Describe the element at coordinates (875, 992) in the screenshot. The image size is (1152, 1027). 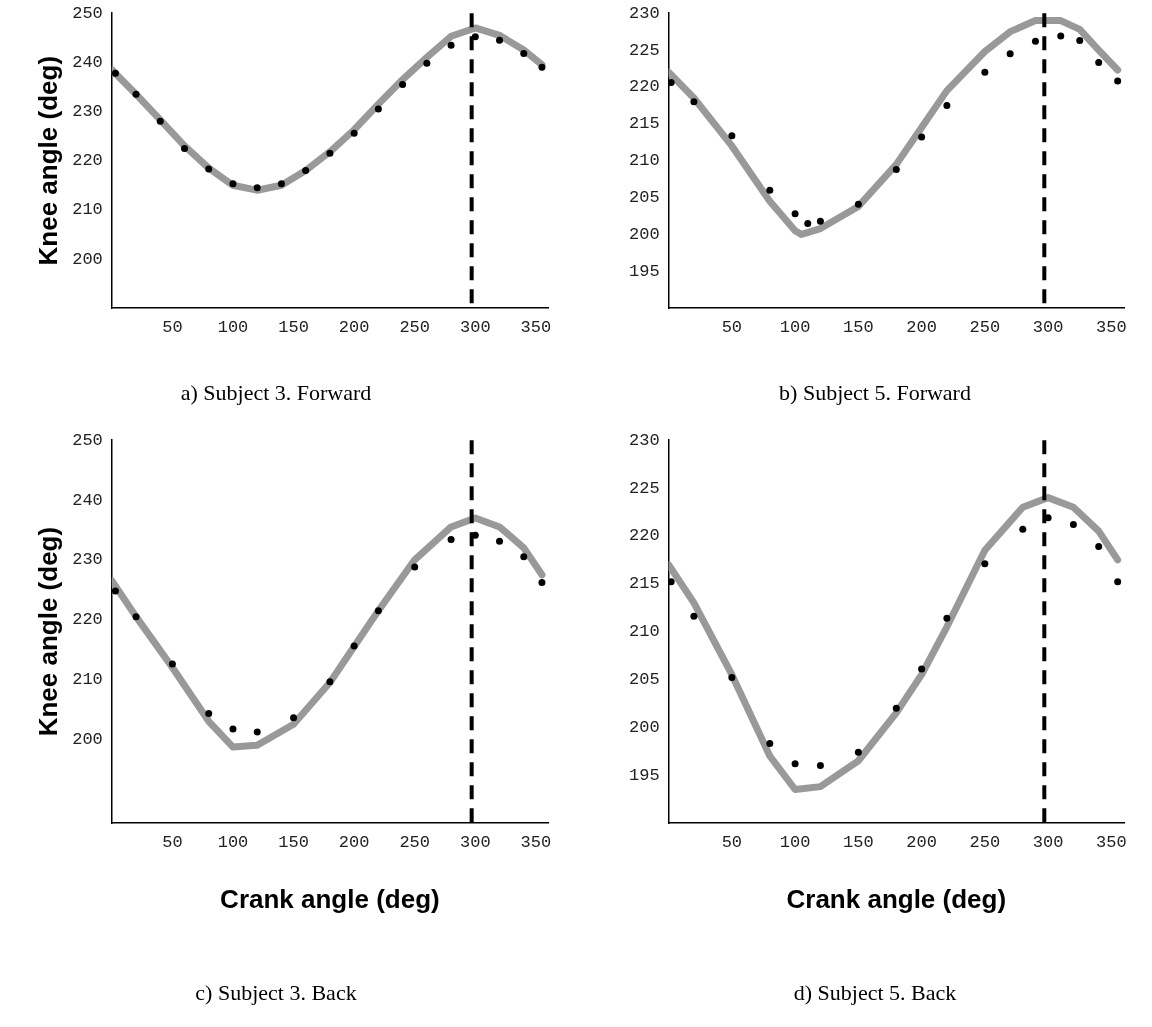
I see `text: d) Subject 5. Back` at that location.